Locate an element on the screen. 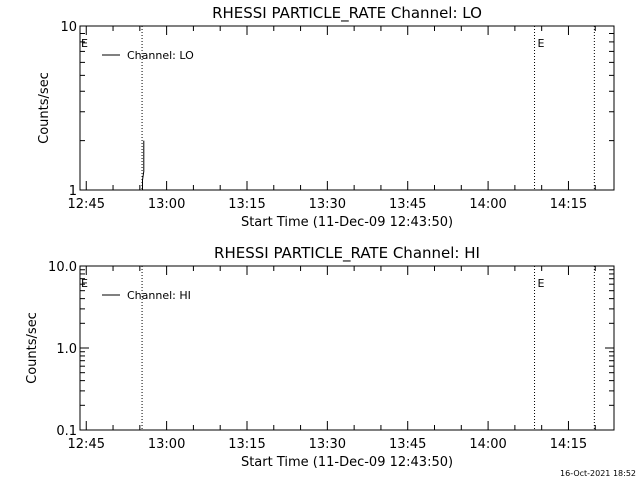  panel-2-x-tick-label: 12:45 is located at coordinates (86, 444).